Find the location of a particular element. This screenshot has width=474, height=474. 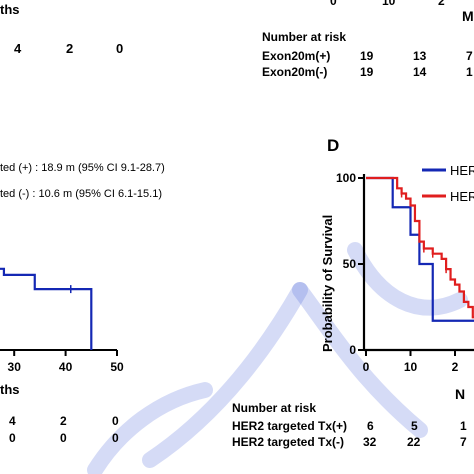

y-tick-label: 50 is located at coordinates (350, 264).